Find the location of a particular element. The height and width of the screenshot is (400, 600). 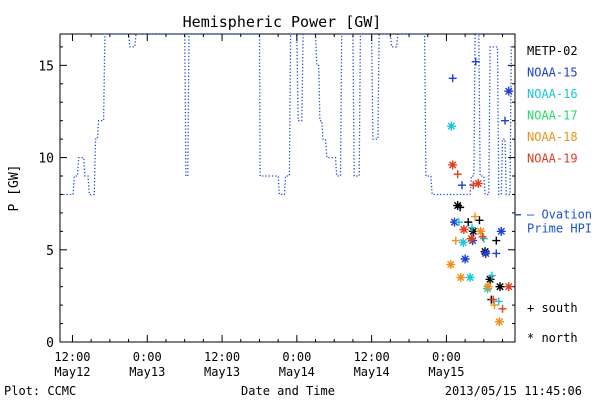

x-tick-day-label: May15 is located at coordinates (446, 372).